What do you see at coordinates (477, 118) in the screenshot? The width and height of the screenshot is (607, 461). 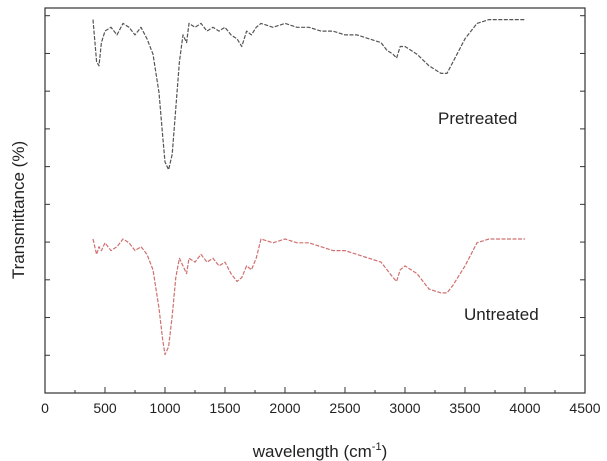 I see `series-label-pretreated: Pretreated` at bounding box center [477, 118].